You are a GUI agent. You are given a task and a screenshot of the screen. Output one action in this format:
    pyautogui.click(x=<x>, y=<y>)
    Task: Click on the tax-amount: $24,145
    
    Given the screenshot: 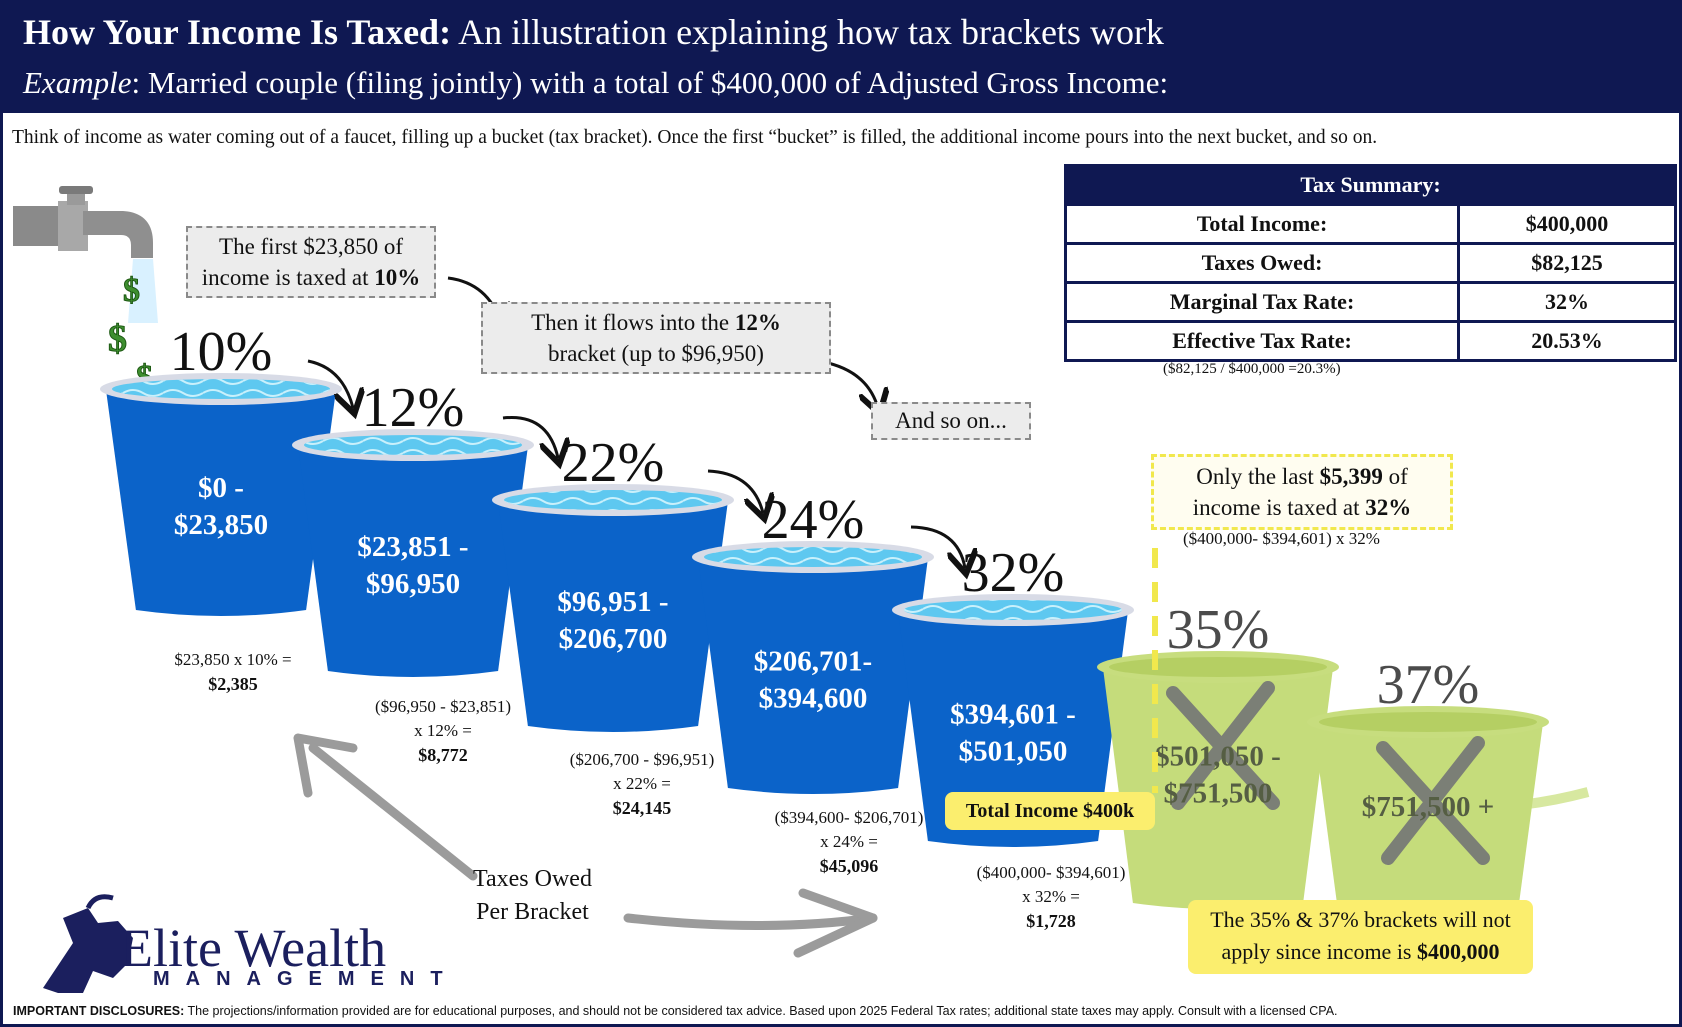 What is the action you would take?
    pyautogui.click(x=642, y=808)
    